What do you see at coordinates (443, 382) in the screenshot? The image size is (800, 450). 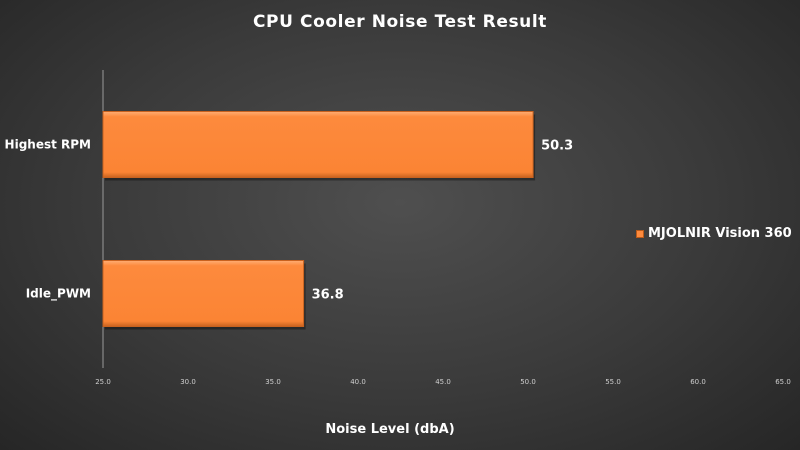 I see `x-tick-label: 45.0` at bounding box center [443, 382].